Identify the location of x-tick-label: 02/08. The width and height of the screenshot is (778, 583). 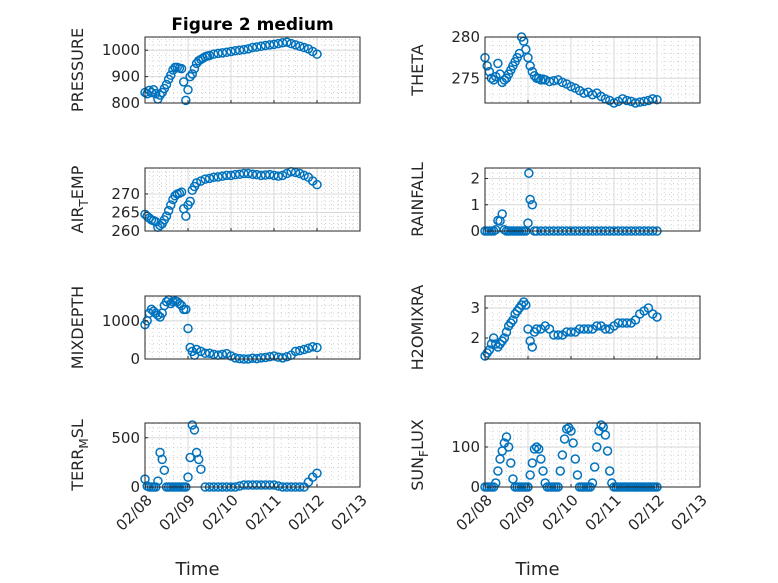
(474, 512).